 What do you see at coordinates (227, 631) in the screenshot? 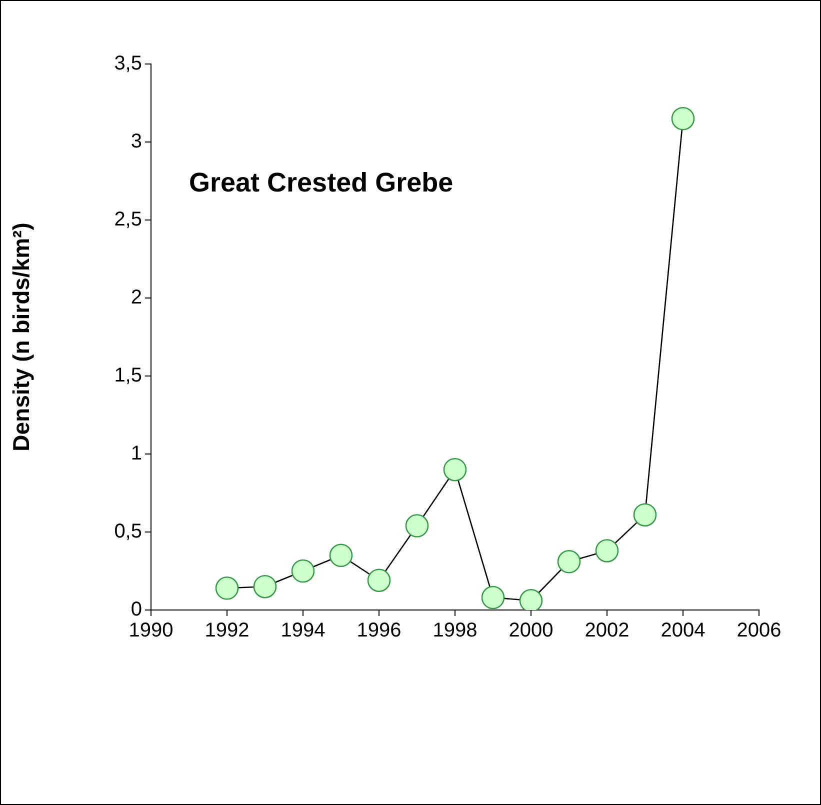
I see `x-tick-label: 1992` at bounding box center [227, 631].